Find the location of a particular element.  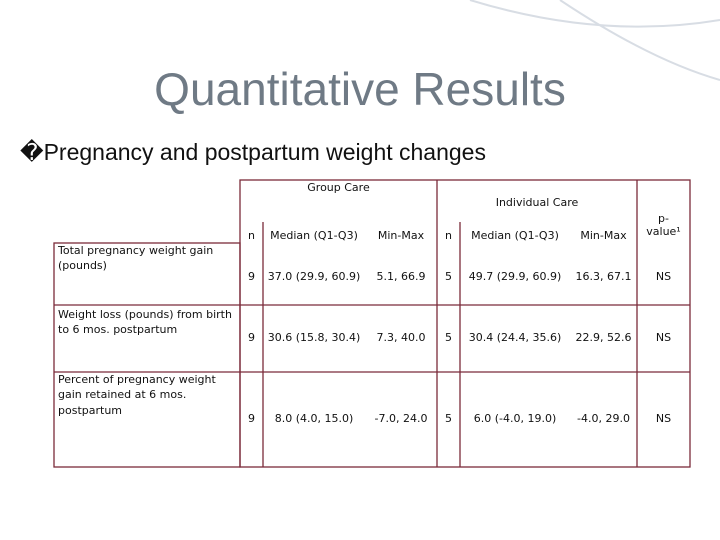

label-border is located at coordinates (147, 355).